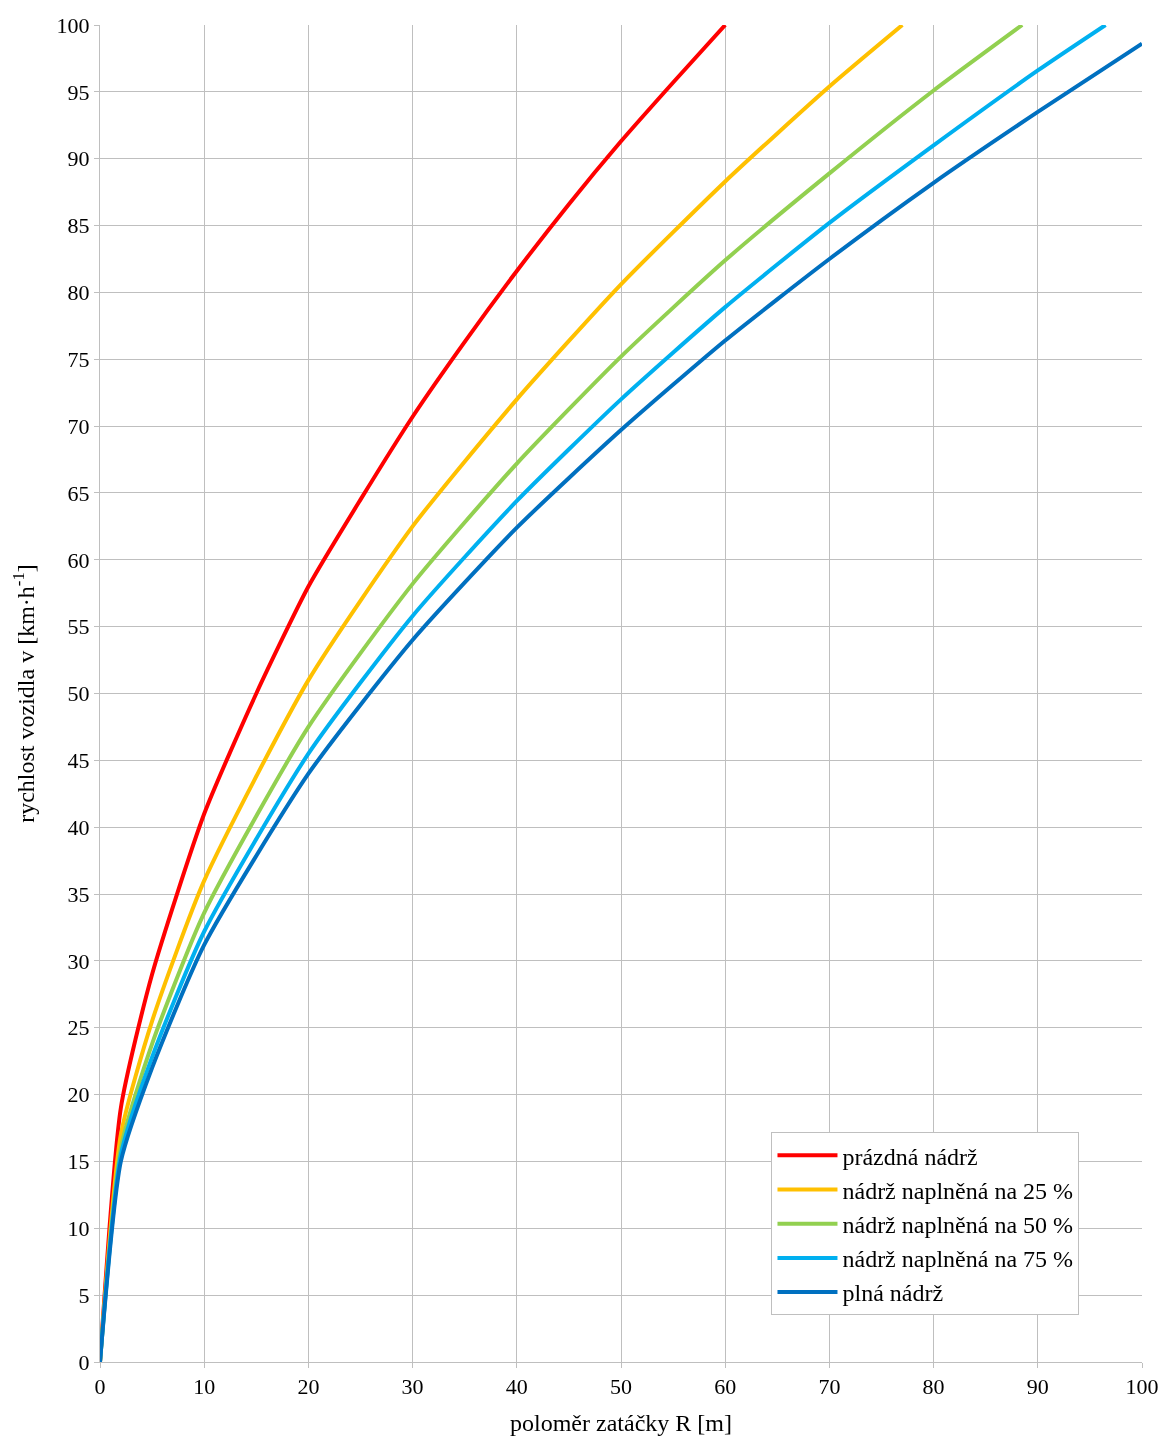 This screenshot has height=1452, width=1171. What do you see at coordinates (725, 1387) in the screenshot?
I see `x-tick-label: 60` at bounding box center [725, 1387].